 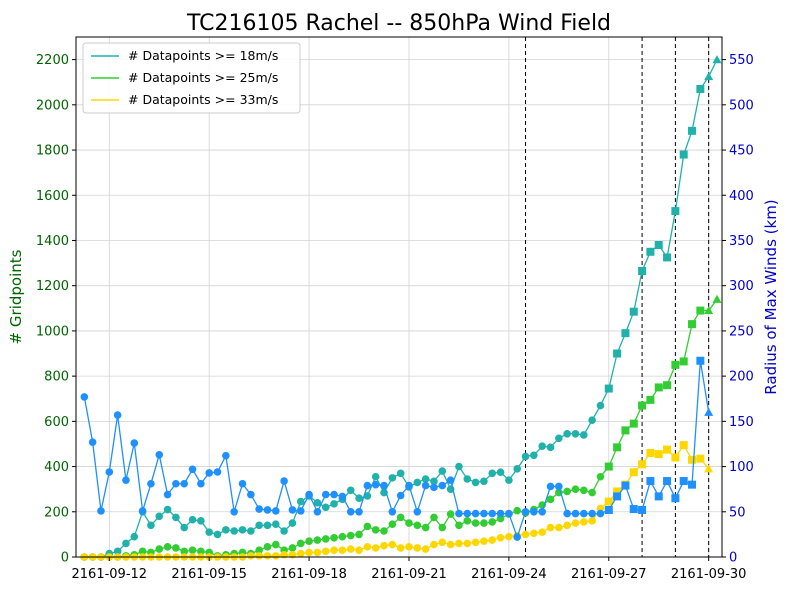 What do you see at coordinates (509, 574) in the screenshot?
I see `x-tick-label-4: 2161-09-24` at bounding box center [509, 574].